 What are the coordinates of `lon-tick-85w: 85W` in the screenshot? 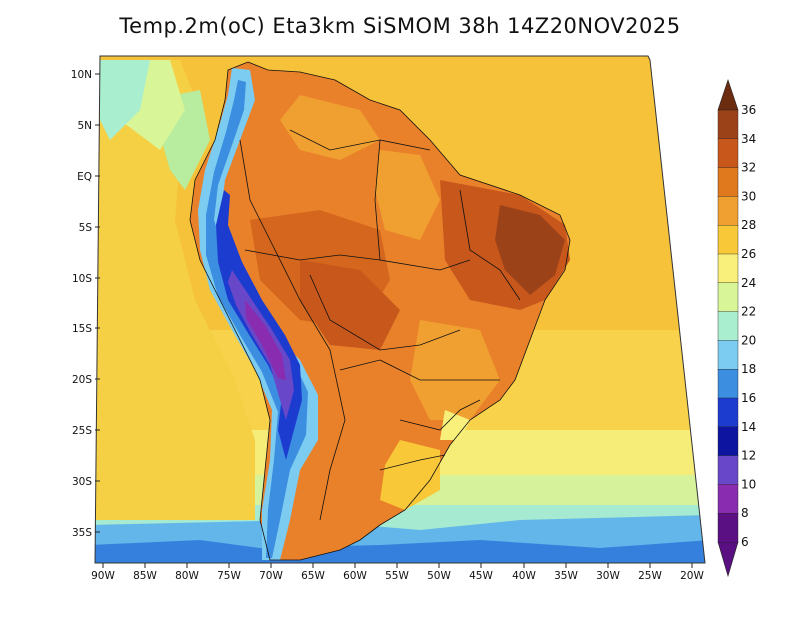 It's located at (145, 572).